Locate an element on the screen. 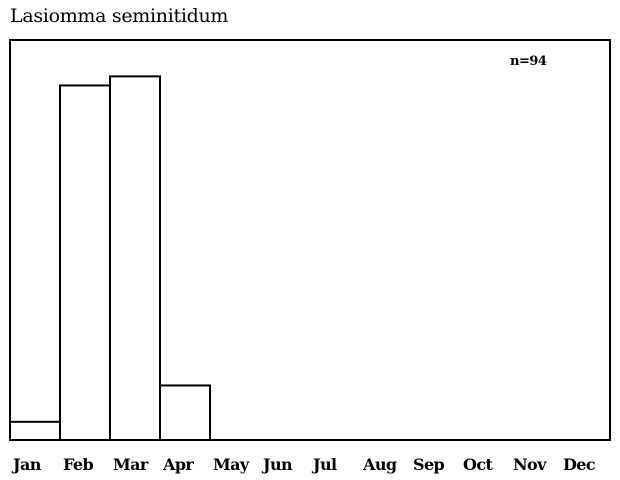 The image size is (620, 480). tick-label-oct: Oct is located at coordinates (478, 464).